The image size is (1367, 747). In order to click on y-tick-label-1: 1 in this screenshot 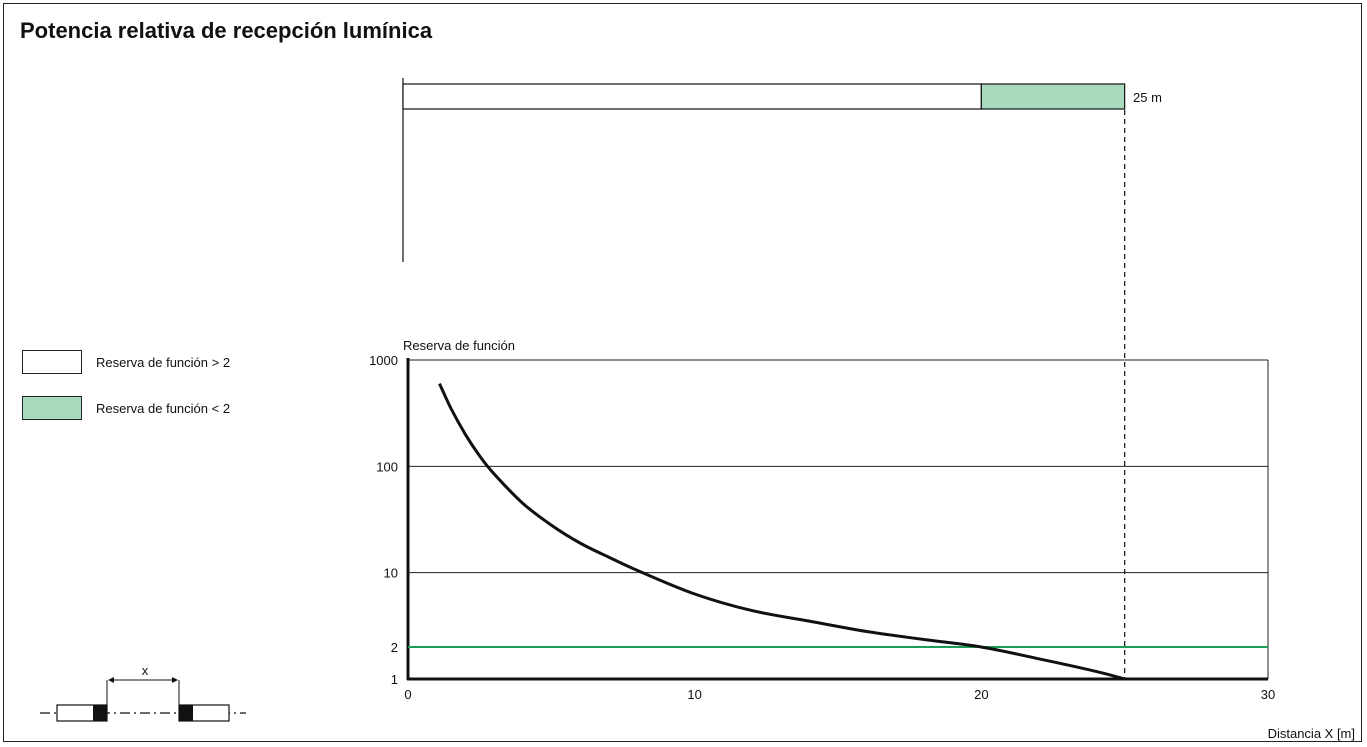, I will do `click(394, 679)`.